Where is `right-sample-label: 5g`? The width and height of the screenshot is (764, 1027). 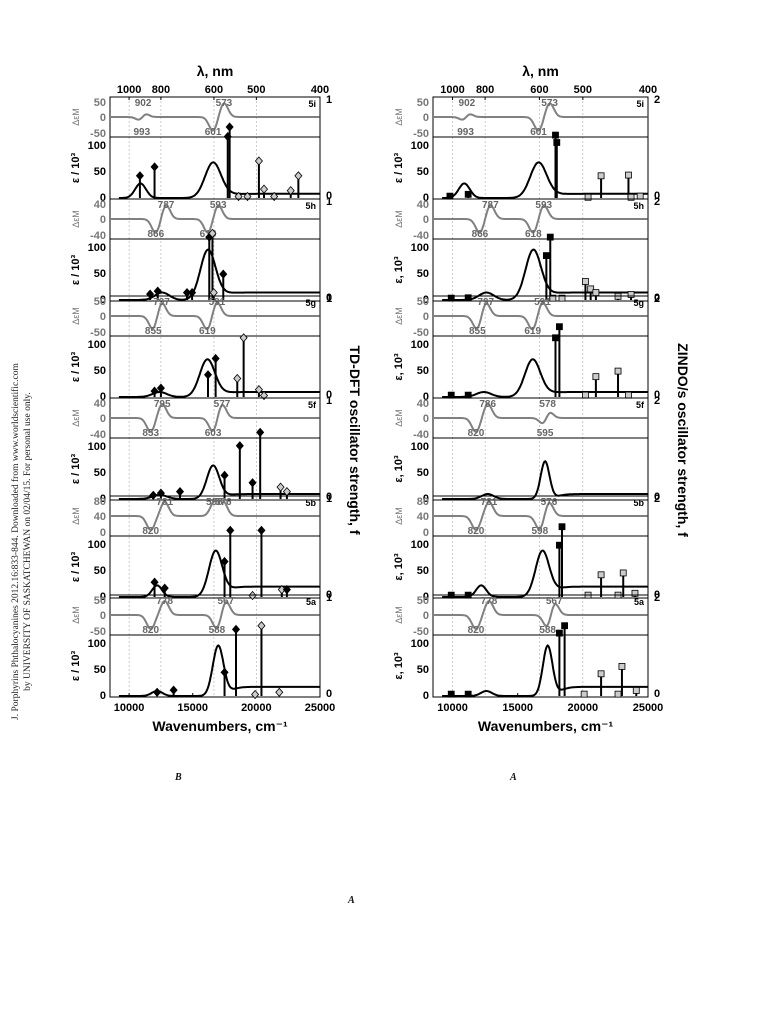 right-sample-label: 5g is located at coordinates (638, 303).